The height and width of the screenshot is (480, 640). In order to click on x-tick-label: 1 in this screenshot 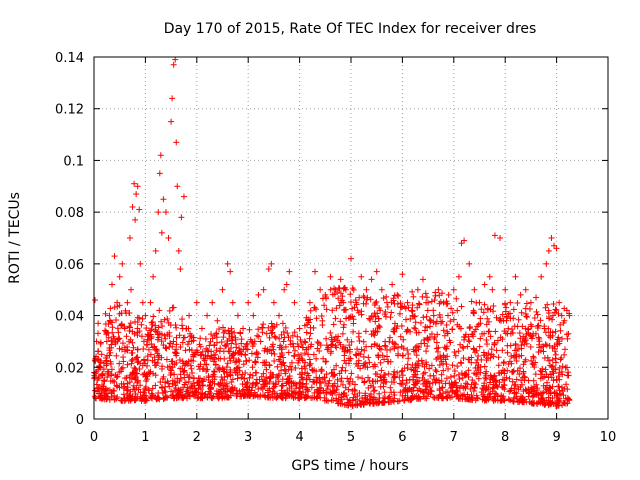, I will do `click(145, 437)`.